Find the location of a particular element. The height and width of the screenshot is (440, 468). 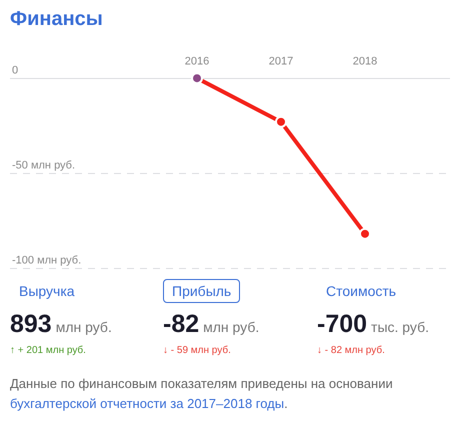

text: Данные по финансовым показателям приведены на основании is located at coordinates (201, 383).